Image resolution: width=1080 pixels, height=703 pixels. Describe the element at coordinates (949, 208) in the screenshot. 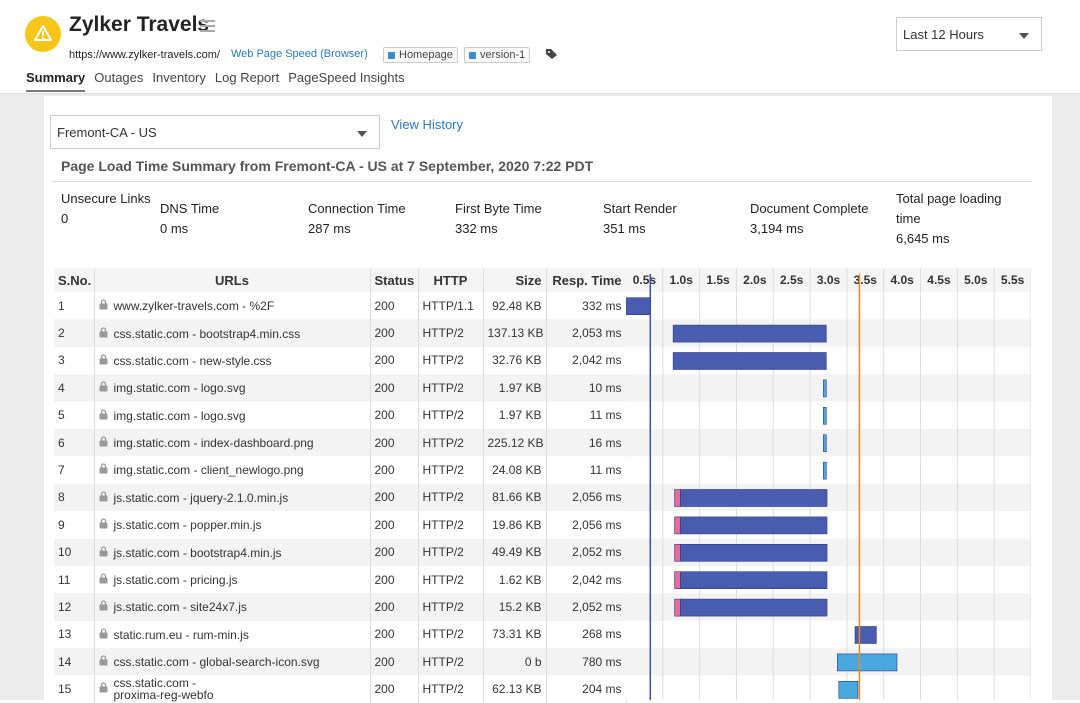

I see `metric-label: Total page loading time` at that location.